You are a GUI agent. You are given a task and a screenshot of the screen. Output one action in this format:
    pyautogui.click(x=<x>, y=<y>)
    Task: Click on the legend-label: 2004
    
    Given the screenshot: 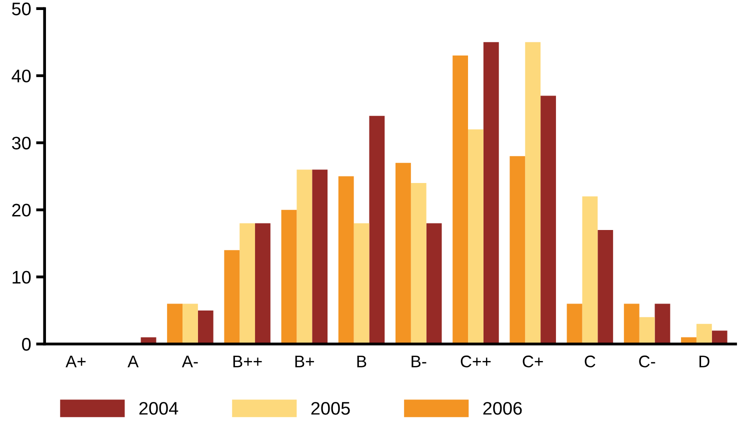 What is the action you would take?
    pyautogui.click(x=158, y=408)
    